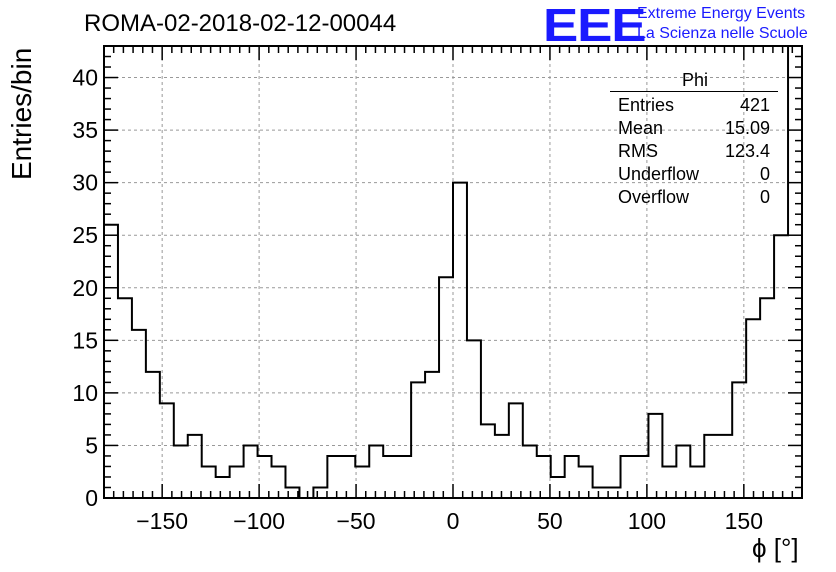 This screenshot has width=836, height=572. I want to click on stats-value: 123.4, so click(747, 151).